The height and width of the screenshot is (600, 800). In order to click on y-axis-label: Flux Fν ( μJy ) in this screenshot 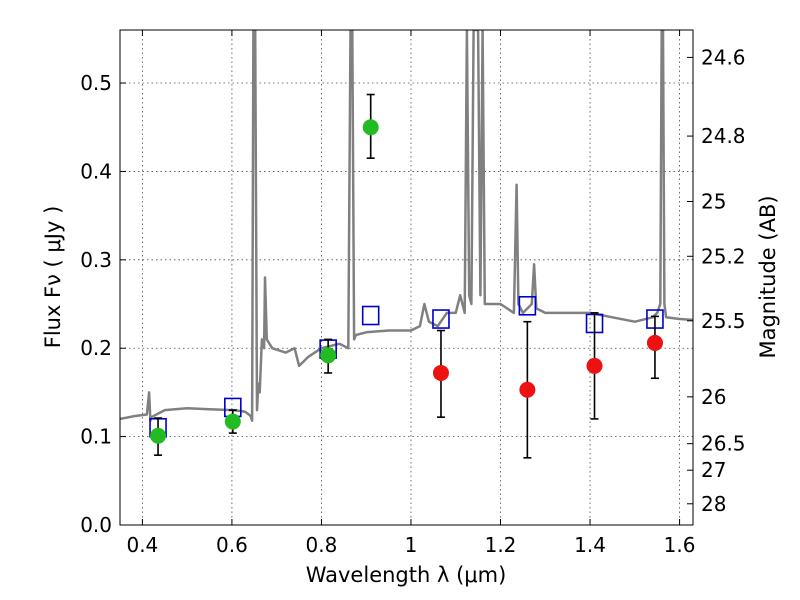, I will do `click(53, 277)`.